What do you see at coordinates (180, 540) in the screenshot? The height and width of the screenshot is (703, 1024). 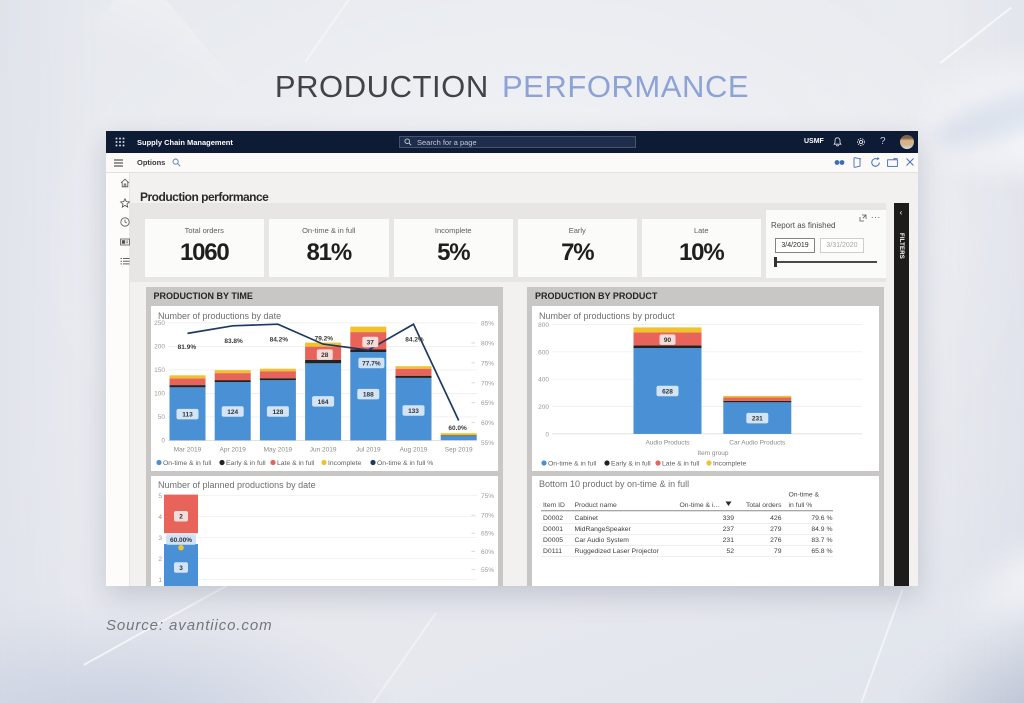 I see `svg-text: 60.00%` at bounding box center [180, 540].